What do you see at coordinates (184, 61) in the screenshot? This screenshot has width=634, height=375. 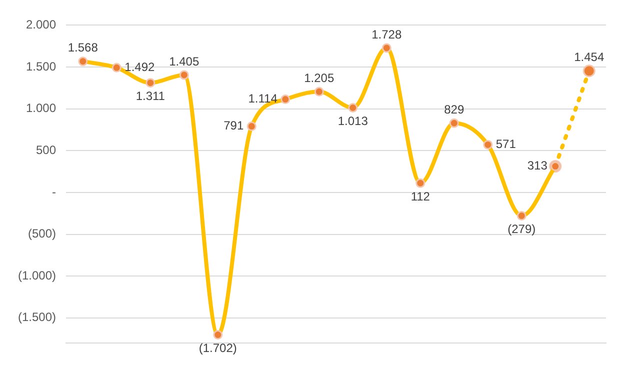 I see `data-label: 1.405` at bounding box center [184, 61].